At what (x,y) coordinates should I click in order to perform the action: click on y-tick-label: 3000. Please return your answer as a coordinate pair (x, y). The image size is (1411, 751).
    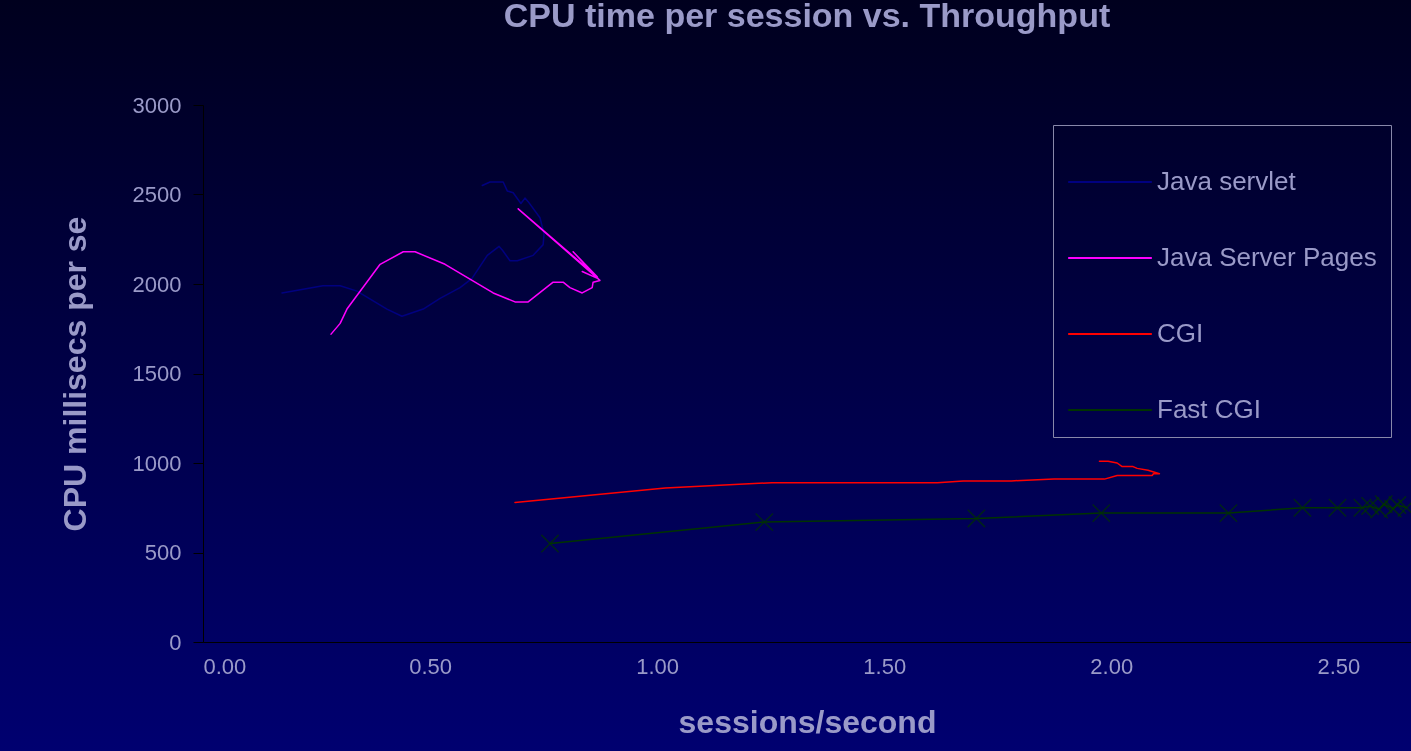
    Looking at the image, I should click on (157, 105).